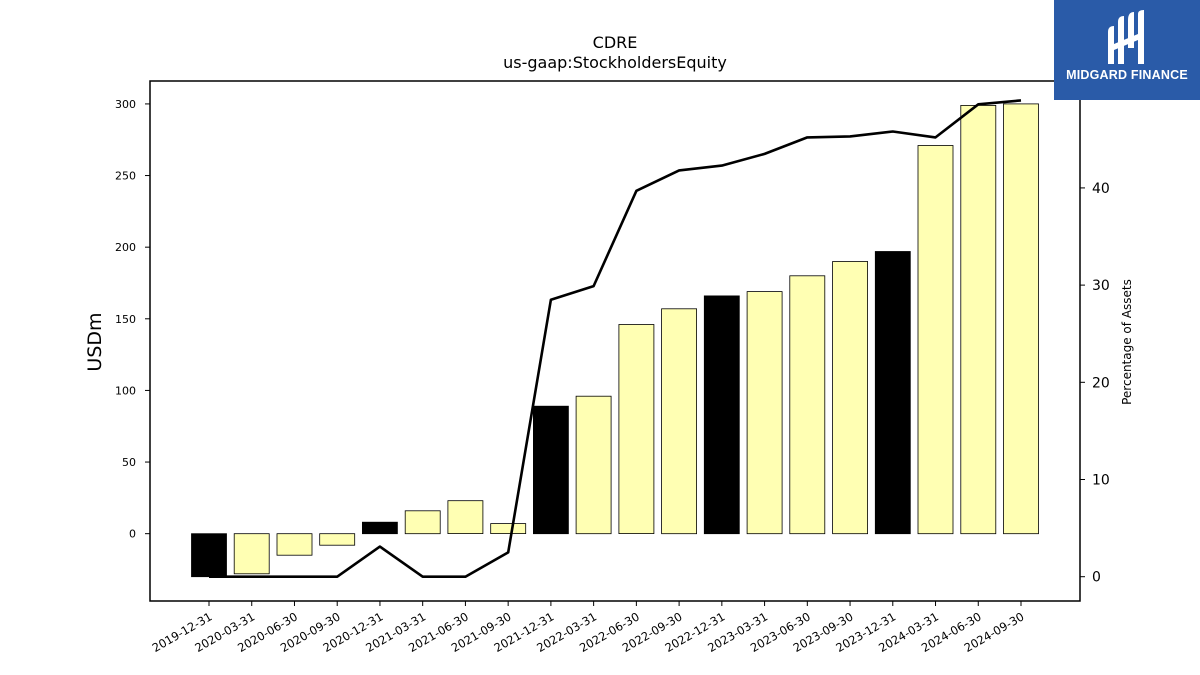 The image size is (1200, 675). I want to click on right-axis: 0 10 20 30 40, so click(1095, 383).